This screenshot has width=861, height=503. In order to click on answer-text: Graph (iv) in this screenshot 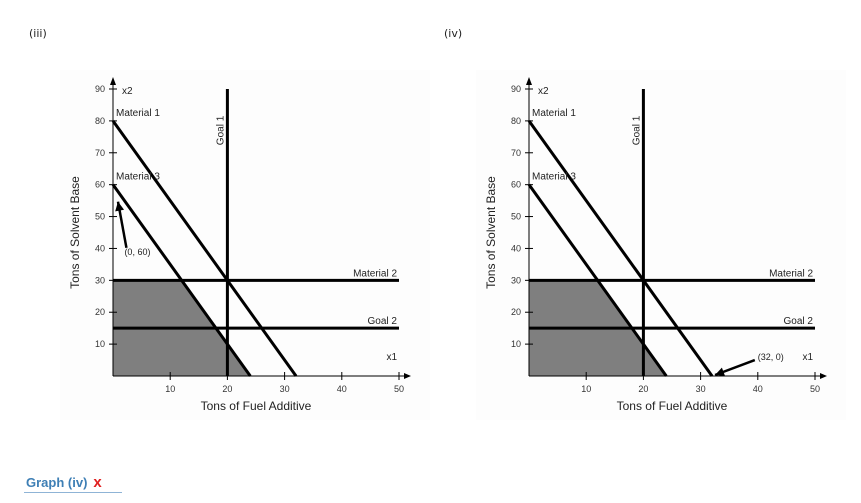, I will do `click(57, 482)`.